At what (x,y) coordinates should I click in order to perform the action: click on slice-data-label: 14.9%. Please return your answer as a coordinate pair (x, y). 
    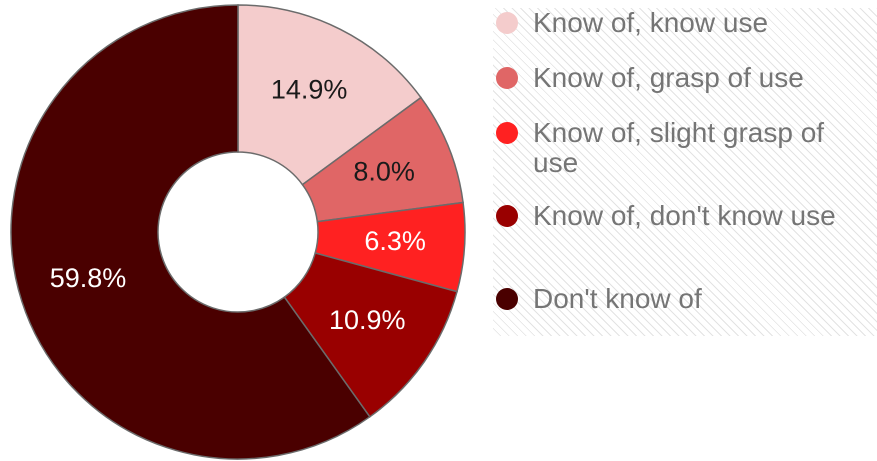
    Looking at the image, I should click on (309, 90).